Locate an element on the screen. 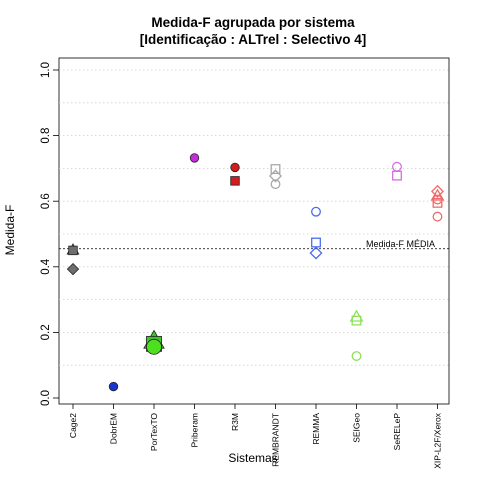  x-tick-label: R3M is located at coordinates (235, 422).